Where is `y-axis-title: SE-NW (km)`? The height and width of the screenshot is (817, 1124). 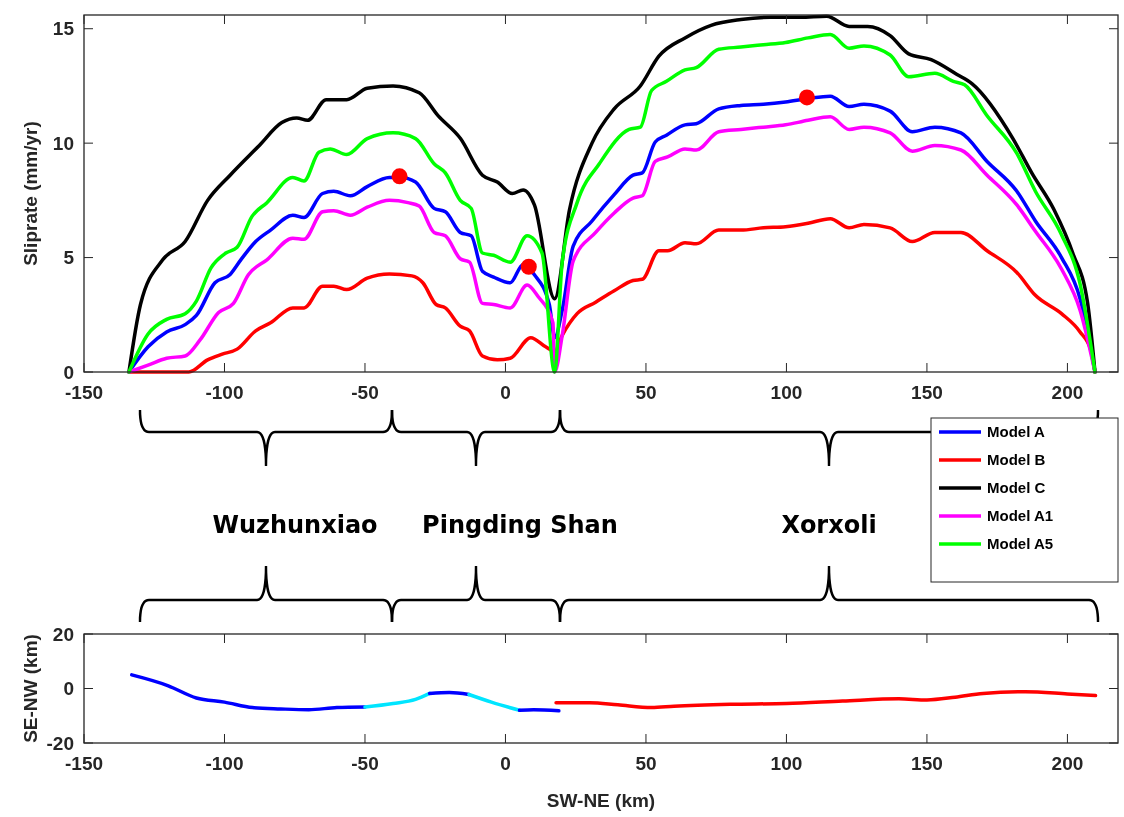
y-axis-title: SE-NW (km) is located at coordinates (30, 688).